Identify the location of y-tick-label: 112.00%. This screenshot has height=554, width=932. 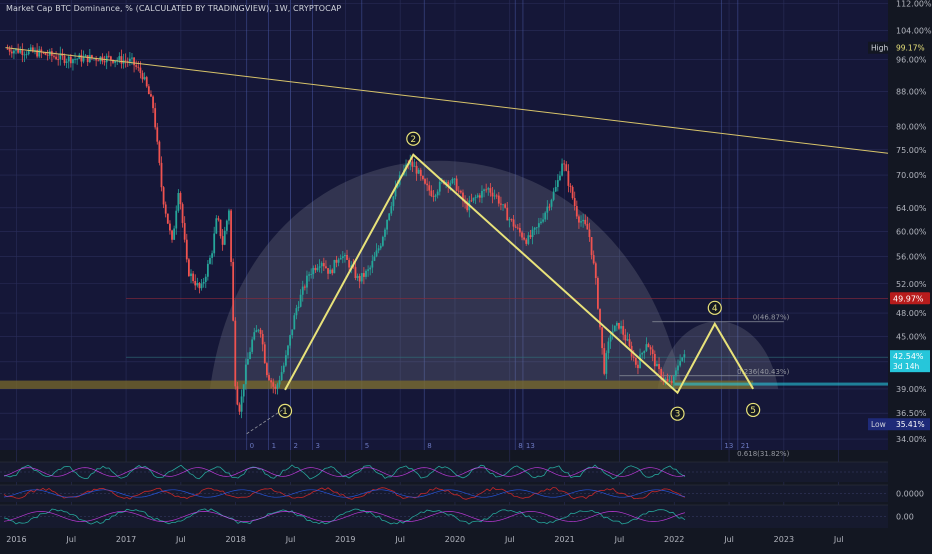
(914, 4).